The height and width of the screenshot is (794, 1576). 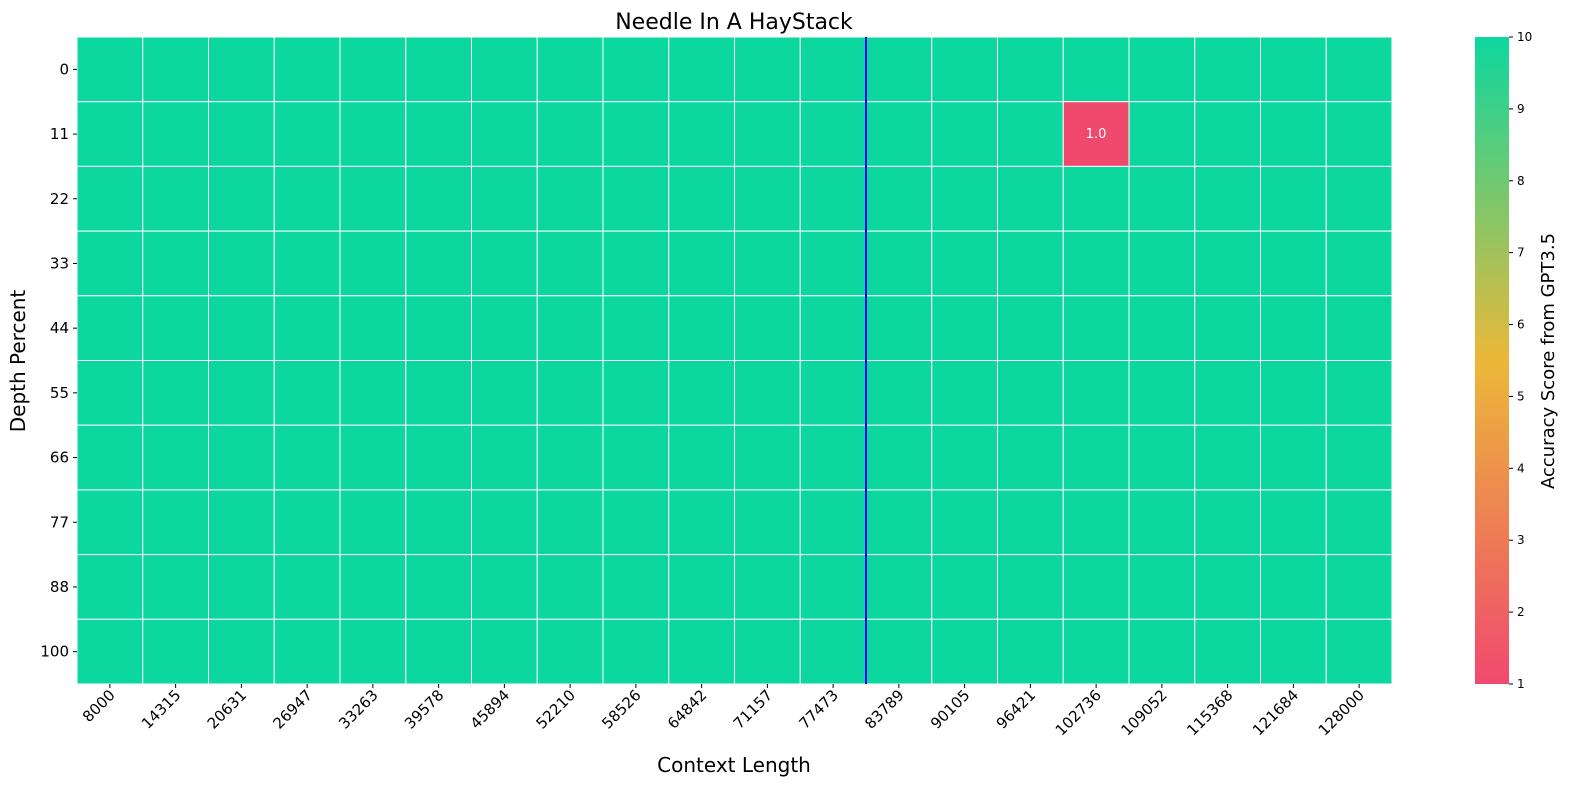 What do you see at coordinates (59, 587) in the screenshot?
I see `y-tick-label: 88` at bounding box center [59, 587].